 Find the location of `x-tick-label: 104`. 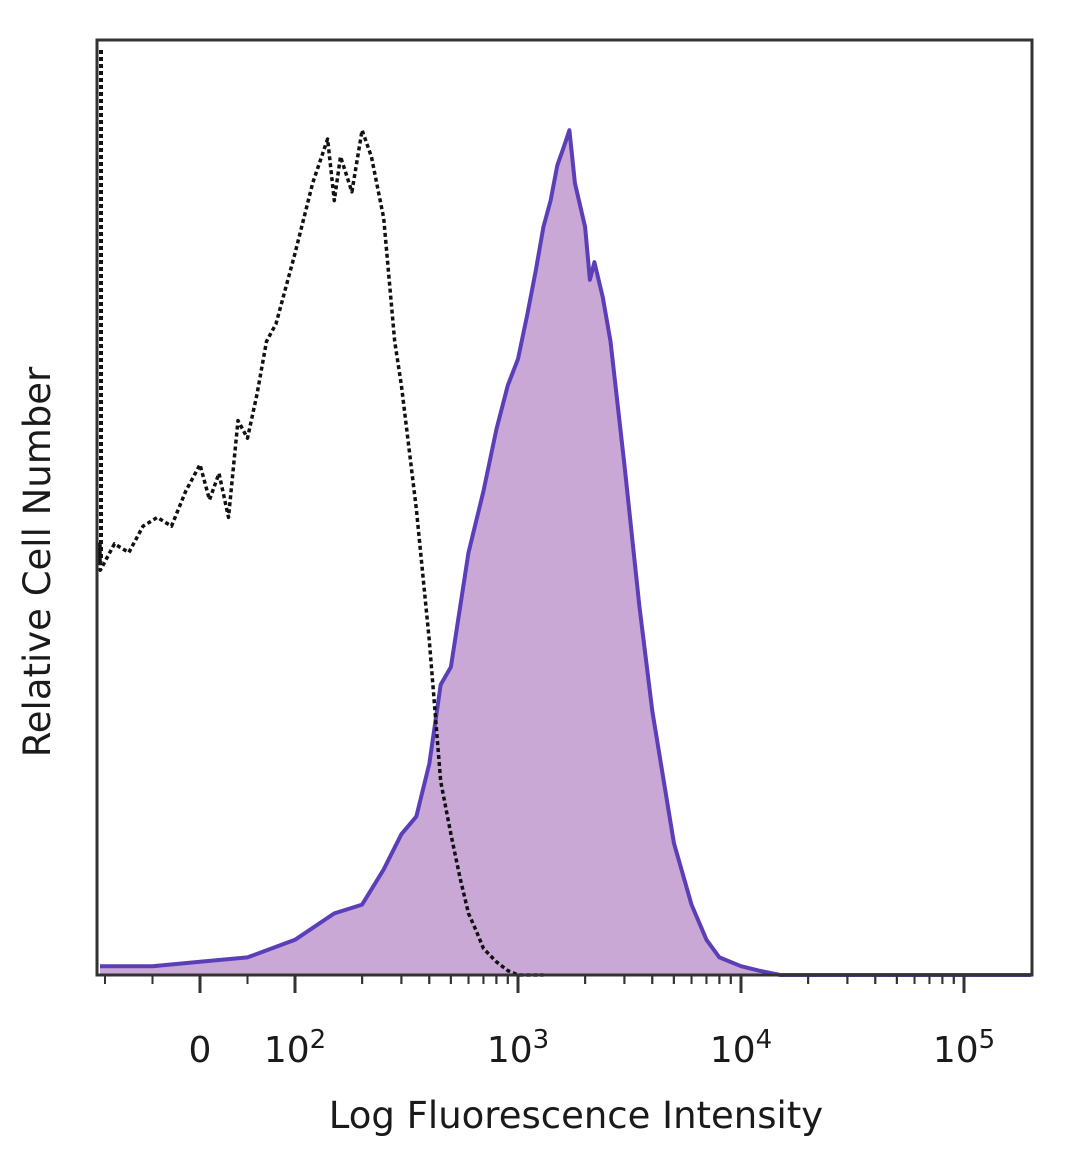

x-tick-label: 104 is located at coordinates (741, 1048).